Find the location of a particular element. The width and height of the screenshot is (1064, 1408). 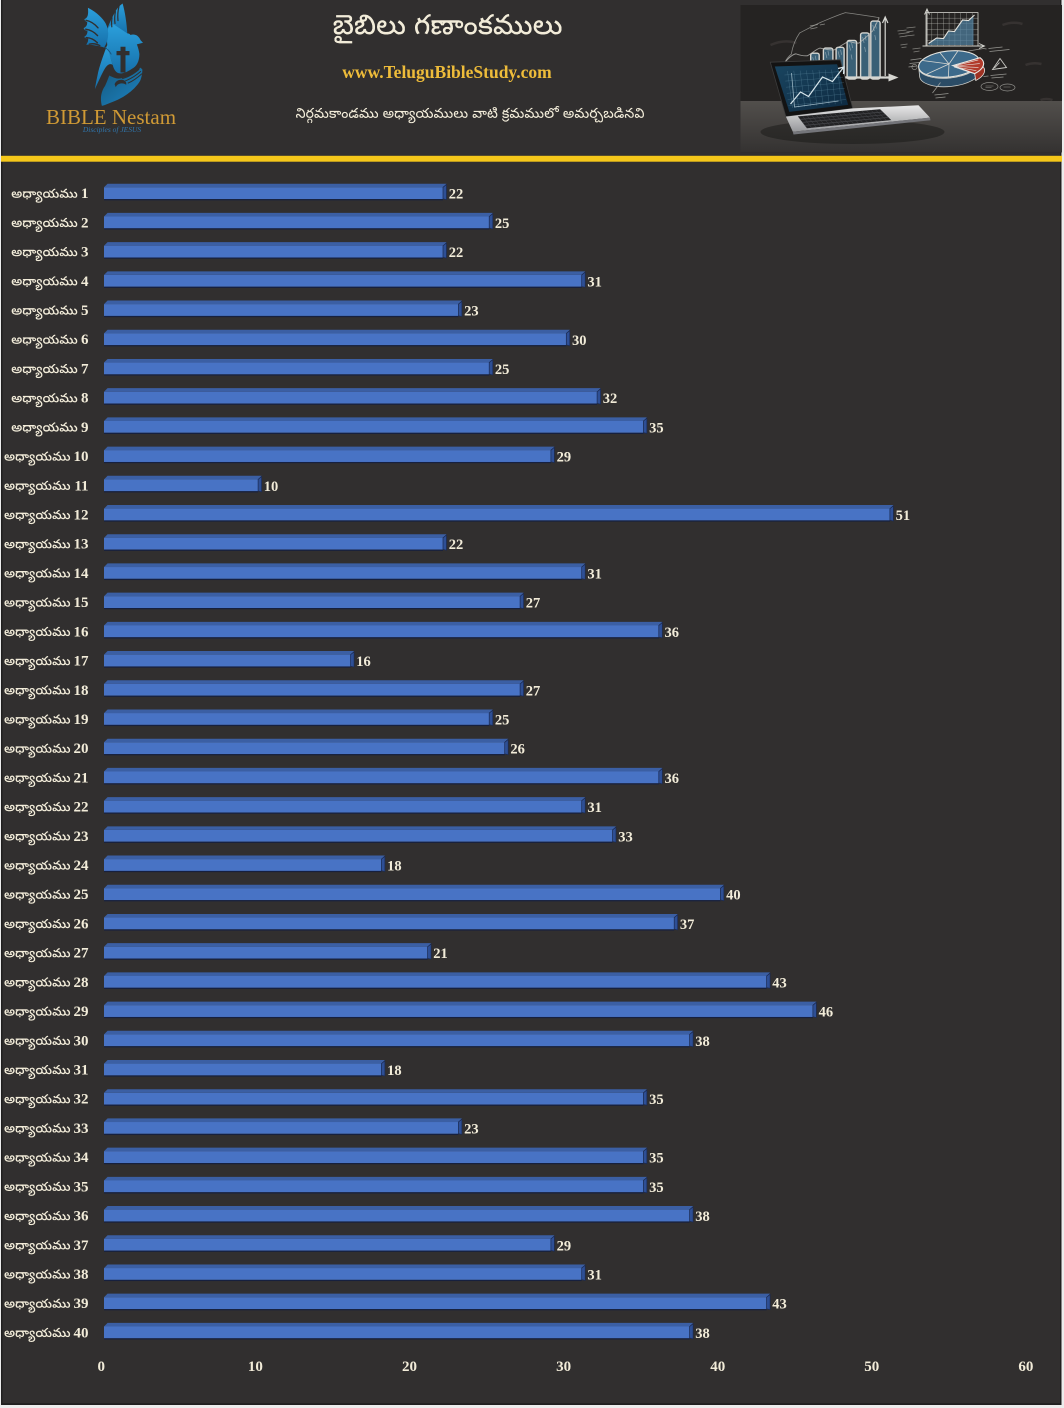

svg-text: 51 is located at coordinates (903, 516).